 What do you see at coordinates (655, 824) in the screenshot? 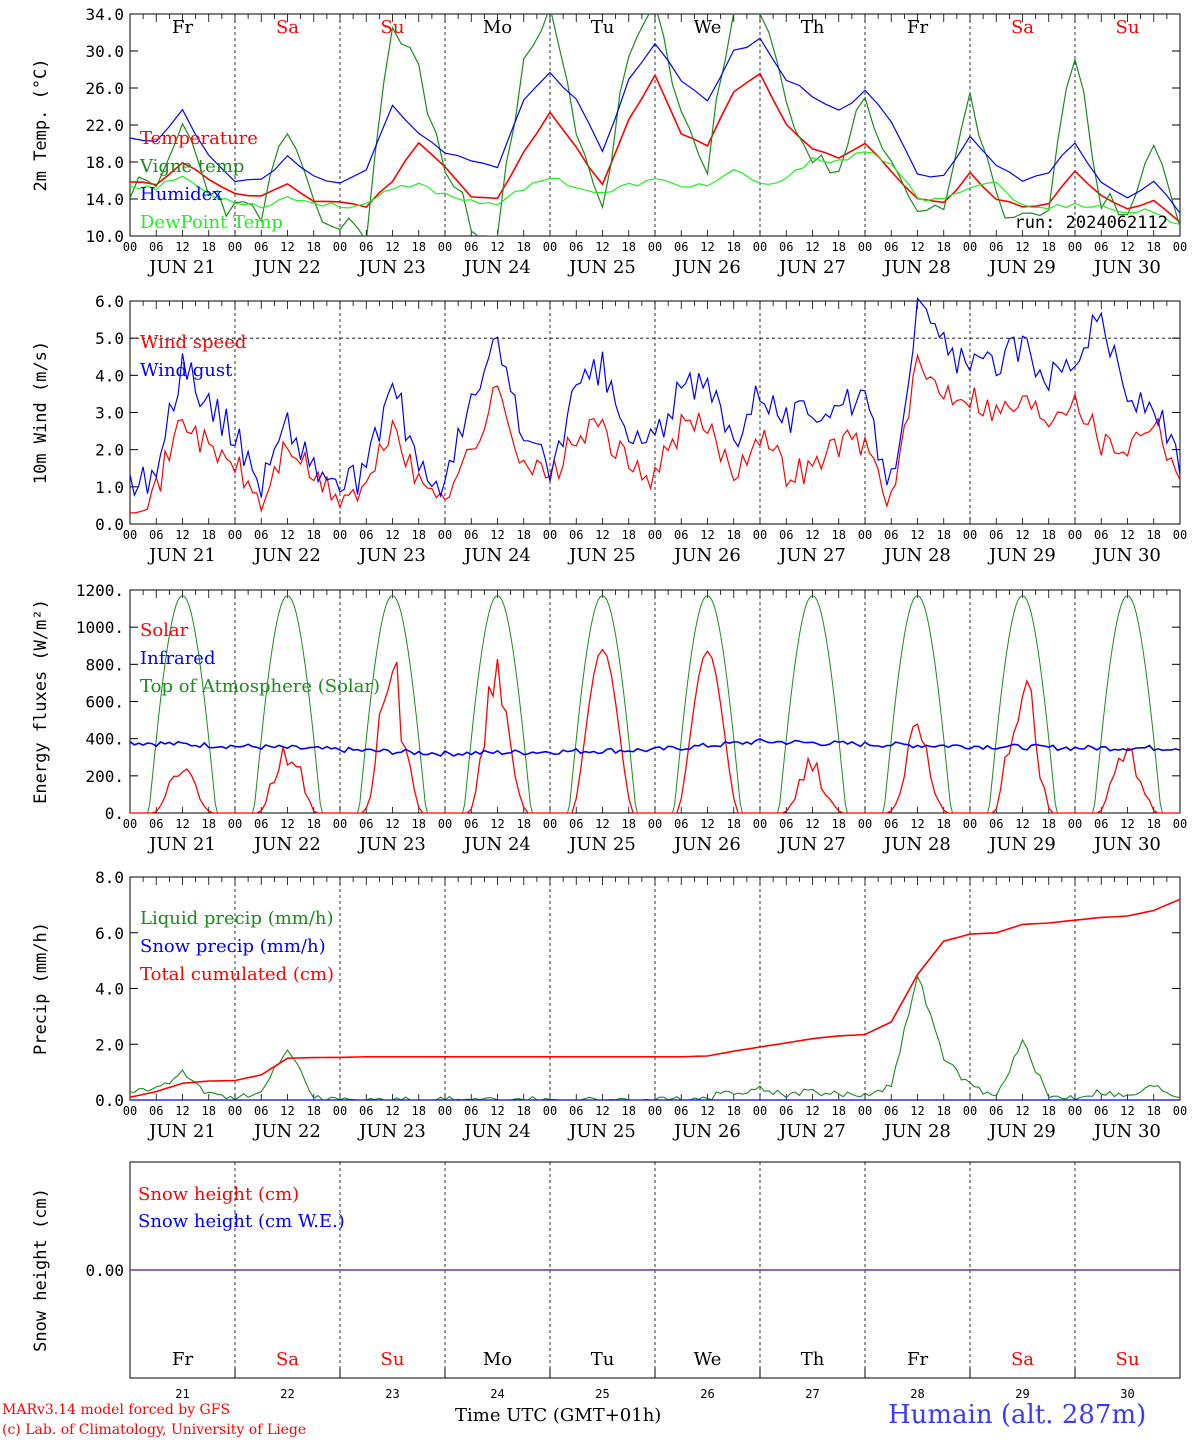
I see `energy-hour-label: 00` at bounding box center [655, 824].